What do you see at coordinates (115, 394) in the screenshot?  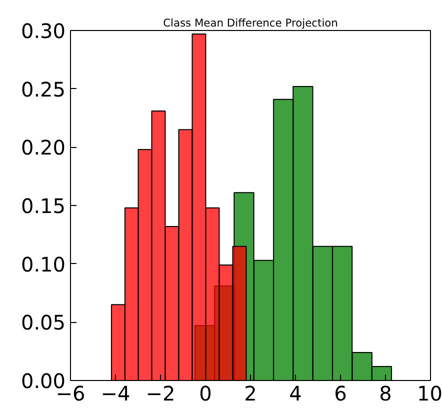 I see `x-tick-label: −4` at bounding box center [115, 394].